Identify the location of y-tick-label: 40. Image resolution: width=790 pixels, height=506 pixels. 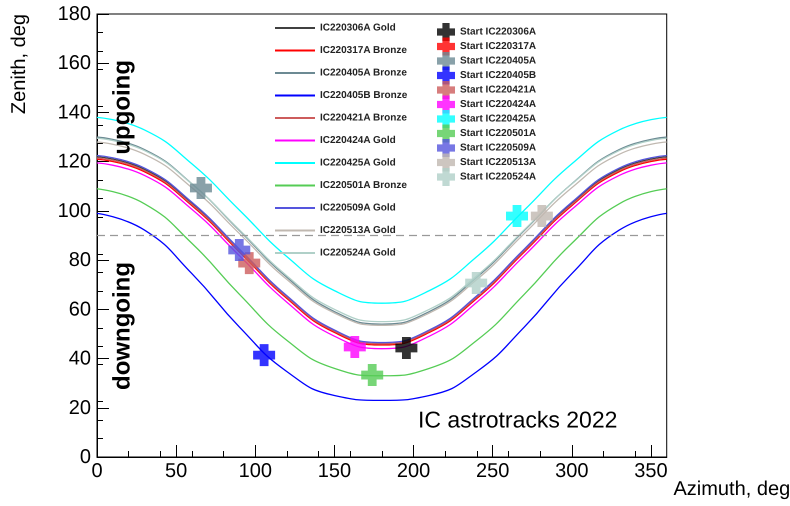
(79, 359).